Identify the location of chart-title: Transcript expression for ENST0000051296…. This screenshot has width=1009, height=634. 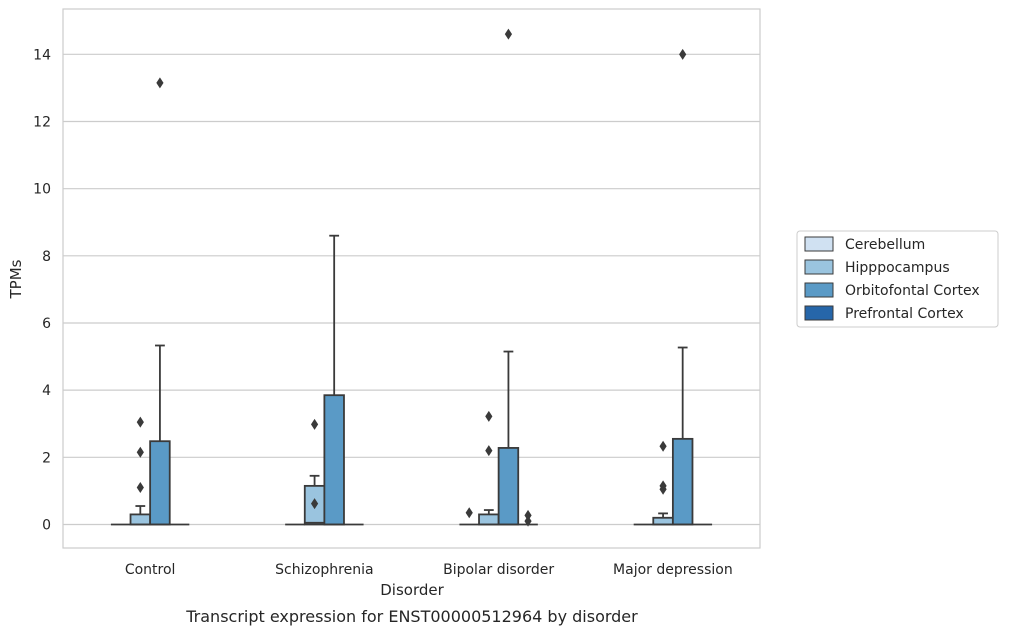
(411, 616).